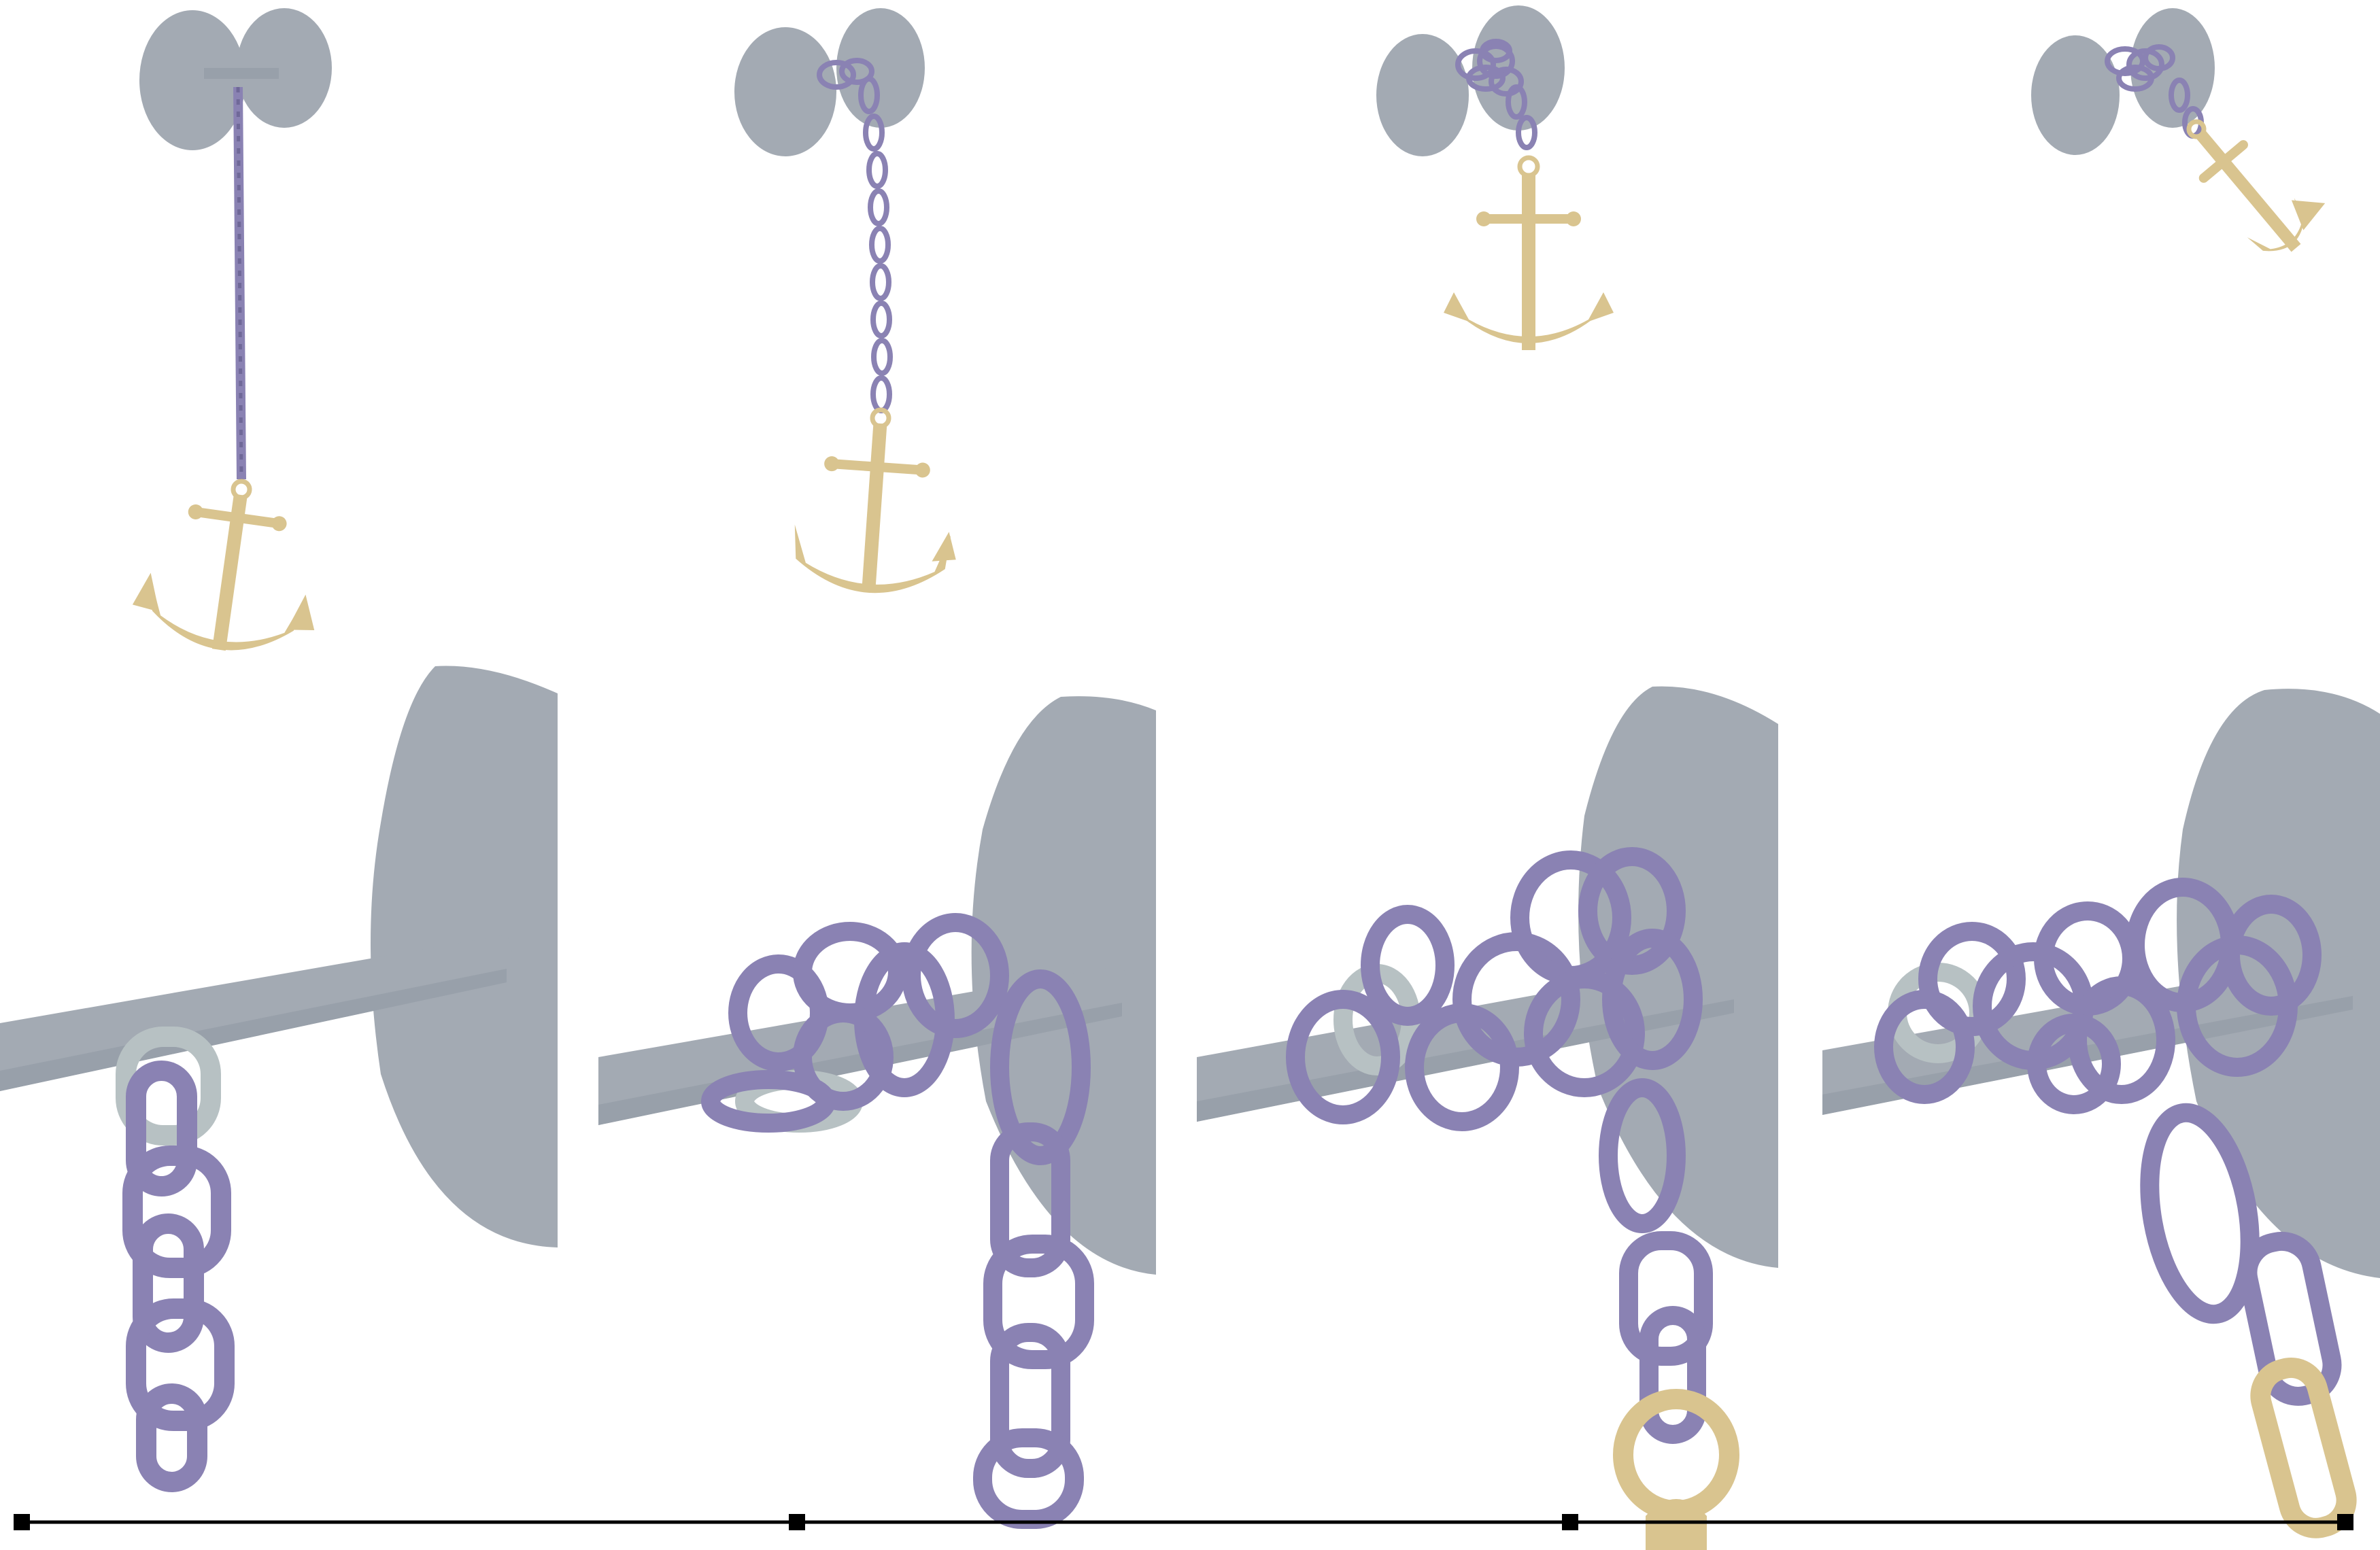 The image size is (2380, 1550). Describe the element at coordinates (232, 329) in the screenshot. I see `panel-1-overview` at that location.